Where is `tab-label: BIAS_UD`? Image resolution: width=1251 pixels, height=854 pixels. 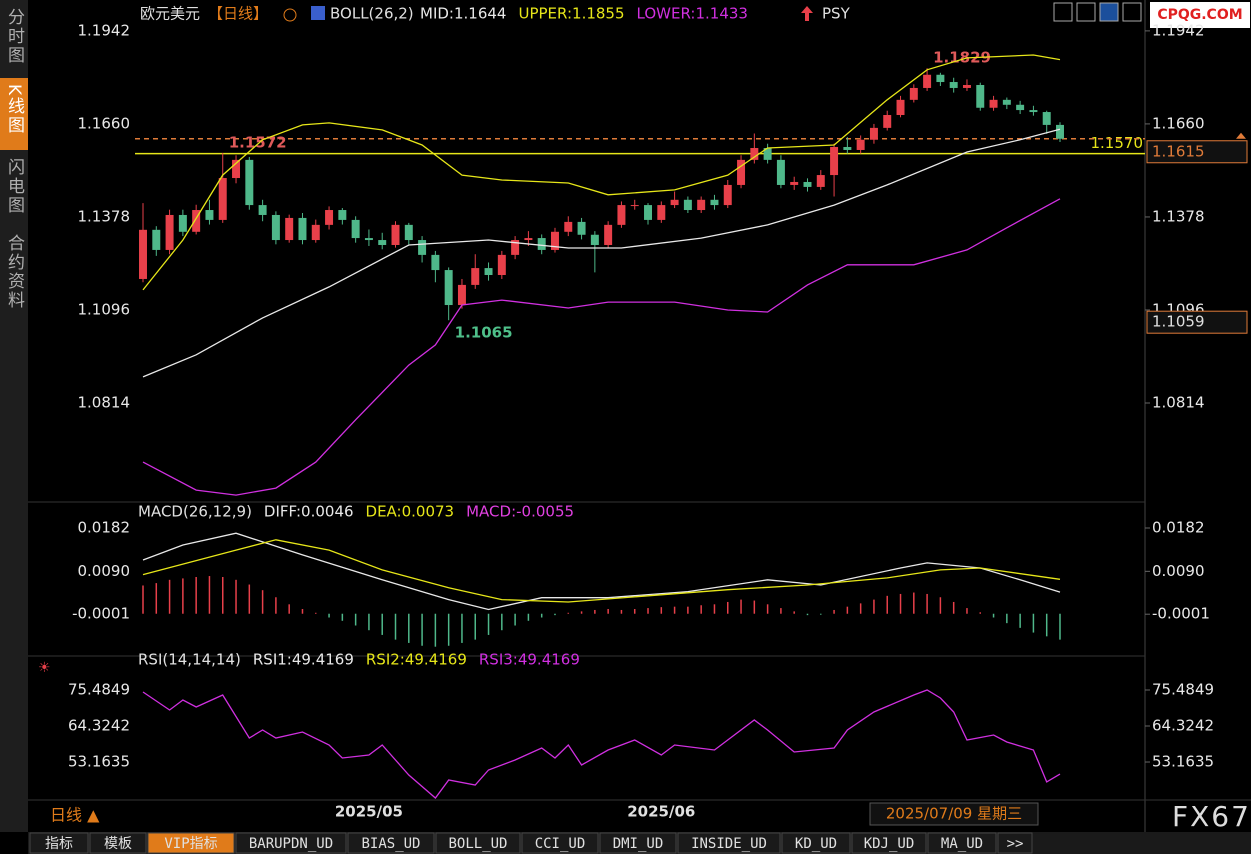
tab-label: BIAS_UD is located at coordinates (390, 844).